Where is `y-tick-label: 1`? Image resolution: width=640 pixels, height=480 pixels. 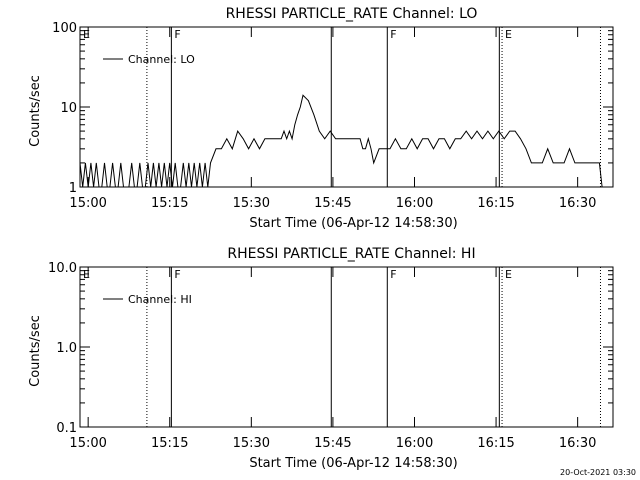
y-tick-label: 1 is located at coordinates (73, 188).